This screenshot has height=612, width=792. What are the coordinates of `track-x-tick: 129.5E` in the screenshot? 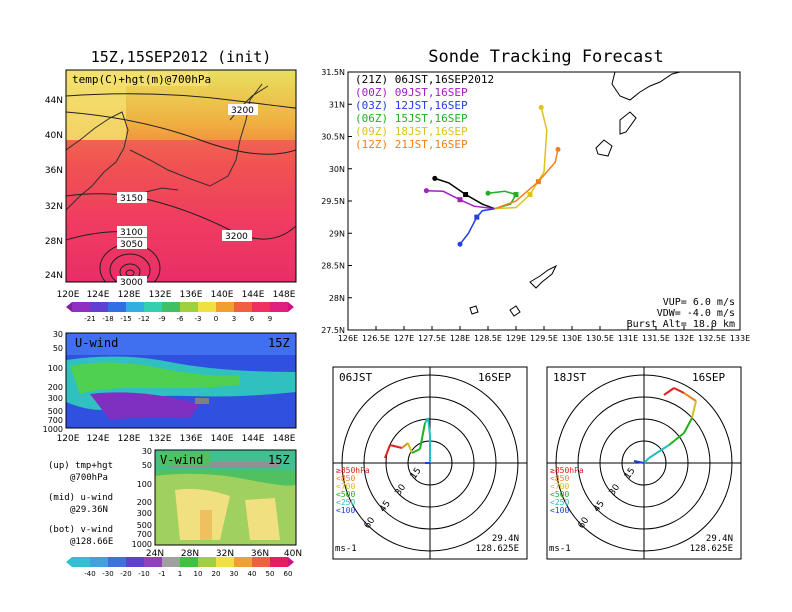 It's located at (544, 338).